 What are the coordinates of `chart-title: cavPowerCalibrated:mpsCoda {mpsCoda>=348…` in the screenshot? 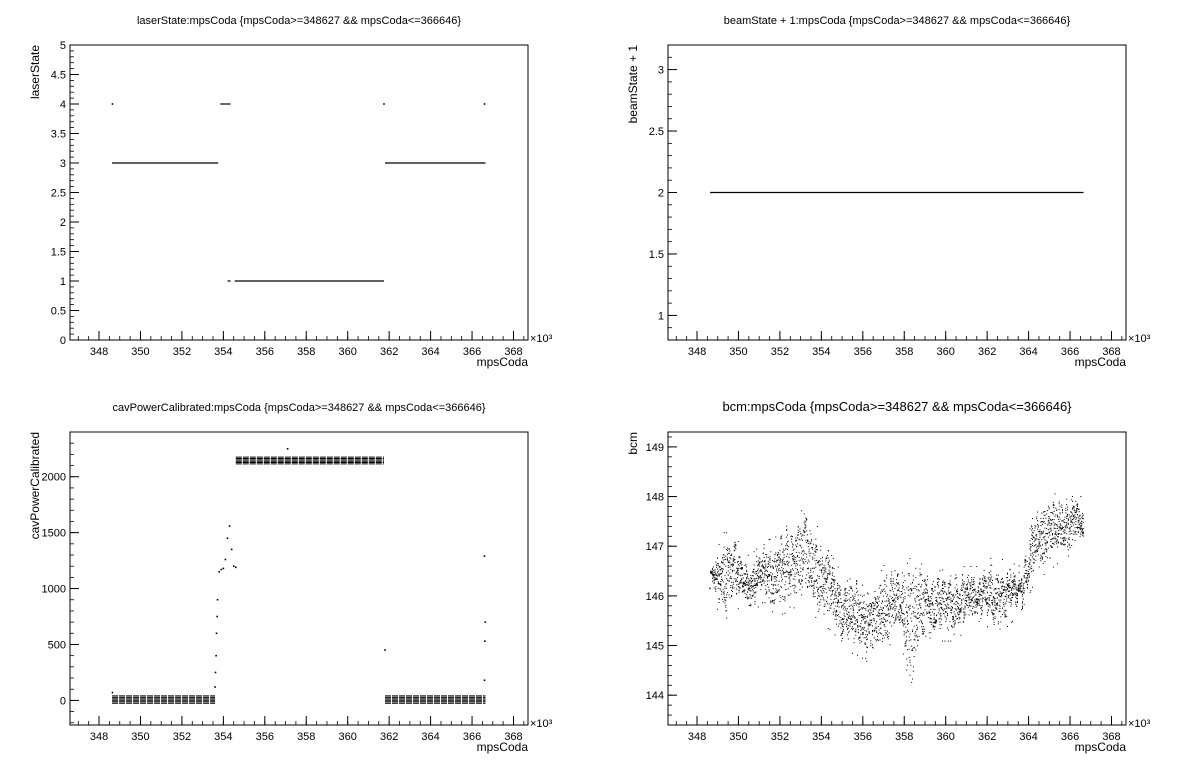 It's located at (298, 408).